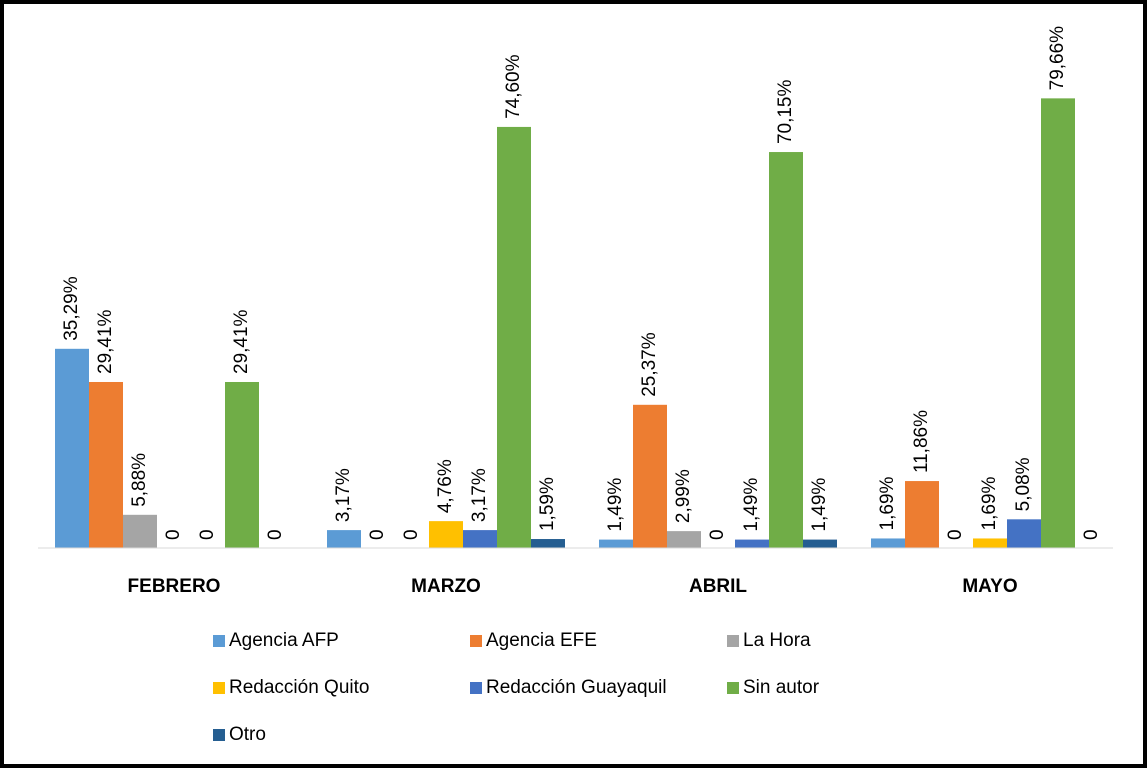  Describe the element at coordinates (718, 586) in the screenshot. I see `x-tick-label: ABRIL` at that location.